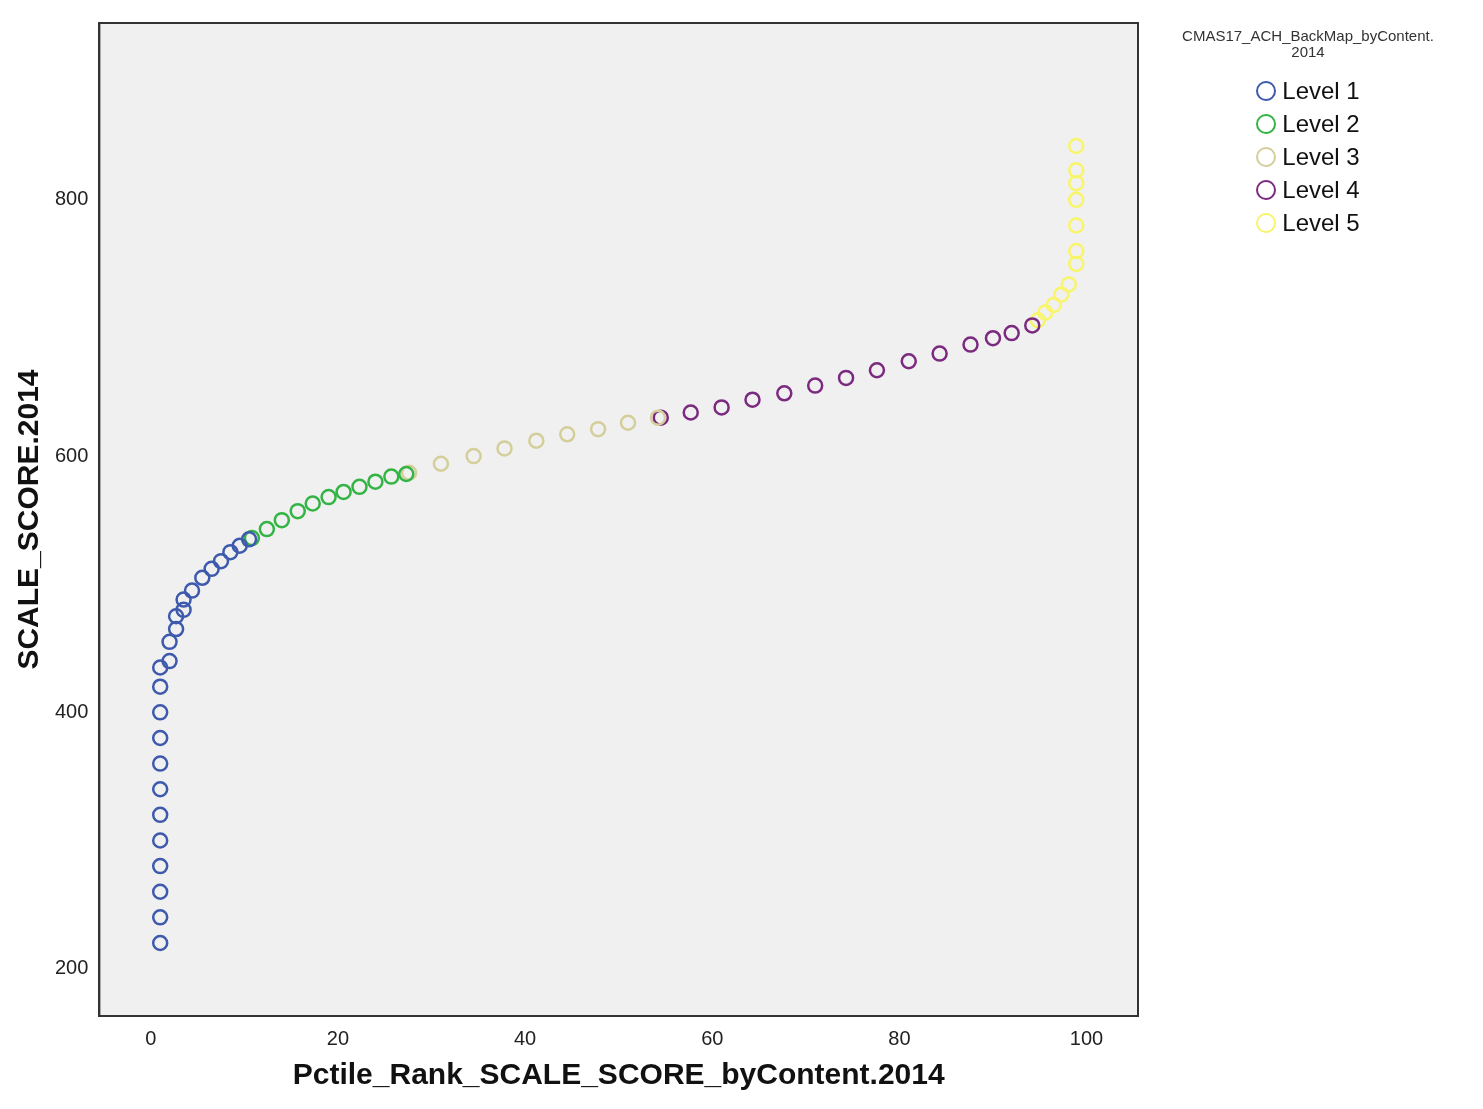  I want to click on x-tick-label: 20, so click(338, 1037).